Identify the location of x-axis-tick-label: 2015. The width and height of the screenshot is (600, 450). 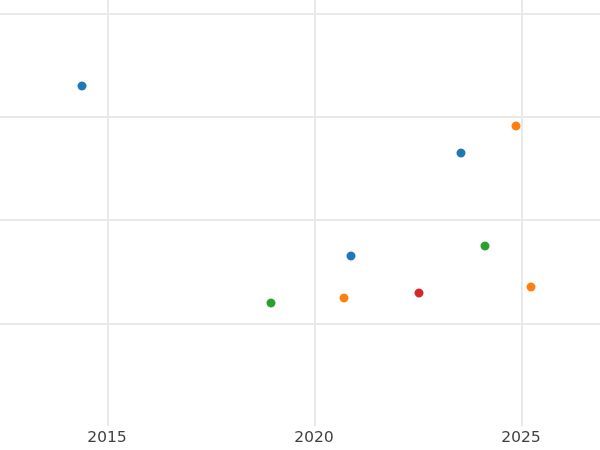
(107, 437).